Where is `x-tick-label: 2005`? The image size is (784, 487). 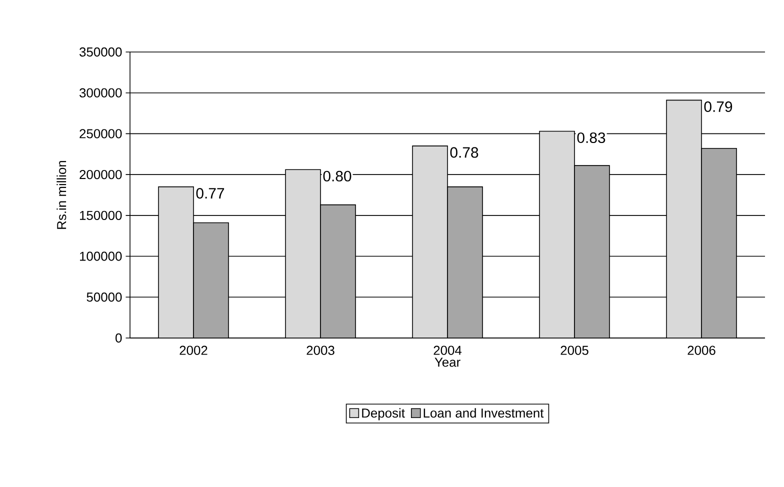
x-tick-label: 2005 is located at coordinates (574, 350).